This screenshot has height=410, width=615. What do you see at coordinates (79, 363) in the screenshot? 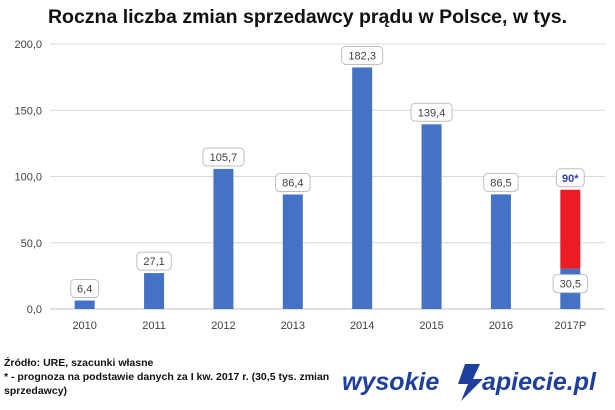
I see `source-note: Źródło: URE, szacunki własne` at bounding box center [79, 363].